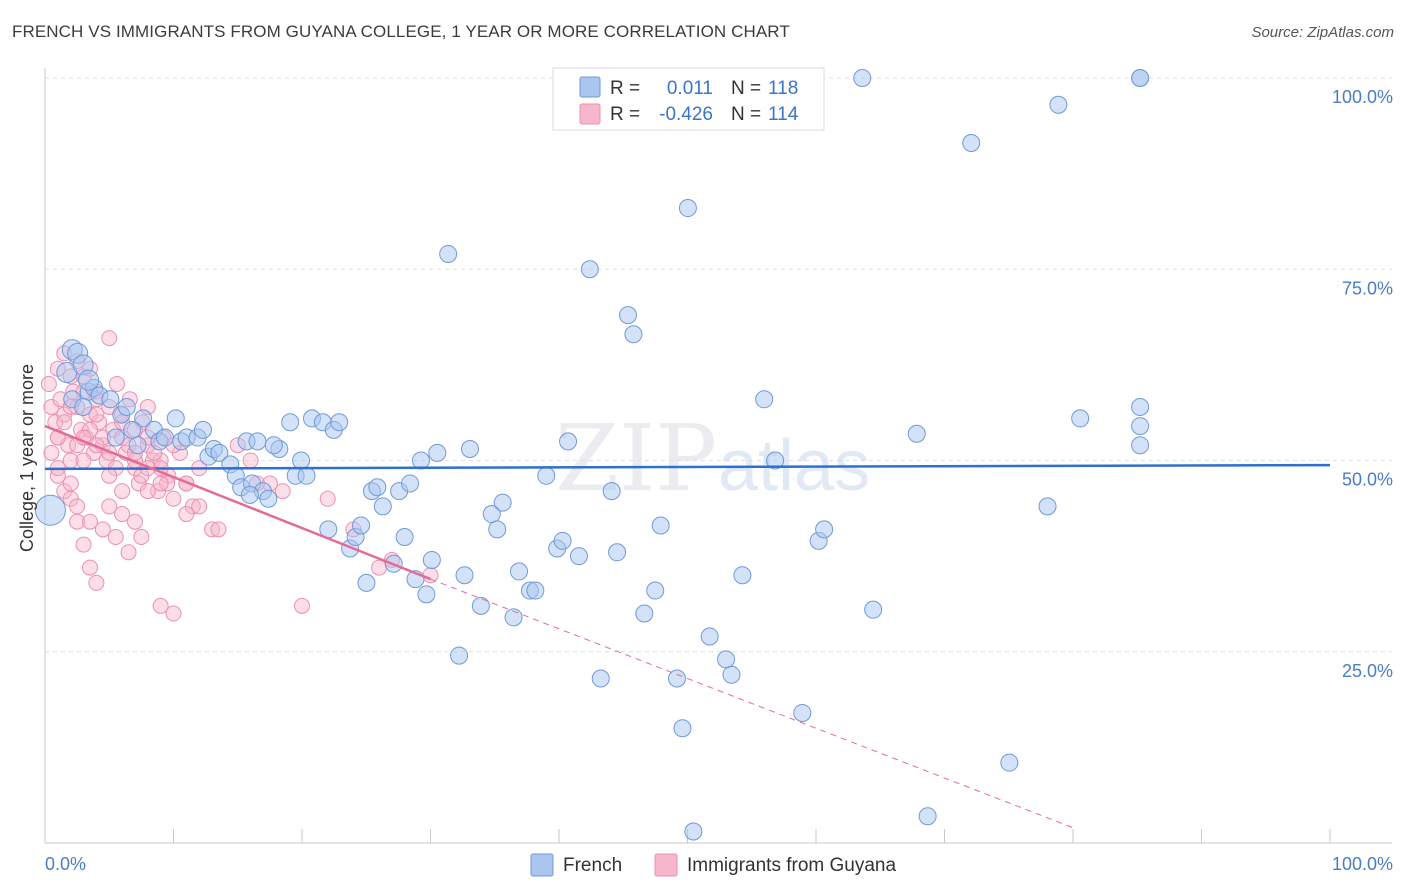 The height and width of the screenshot is (892, 1406). Describe the element at coordinates (746, 114) in the screenshot. I see `guyana-n-label: N =` at that location.